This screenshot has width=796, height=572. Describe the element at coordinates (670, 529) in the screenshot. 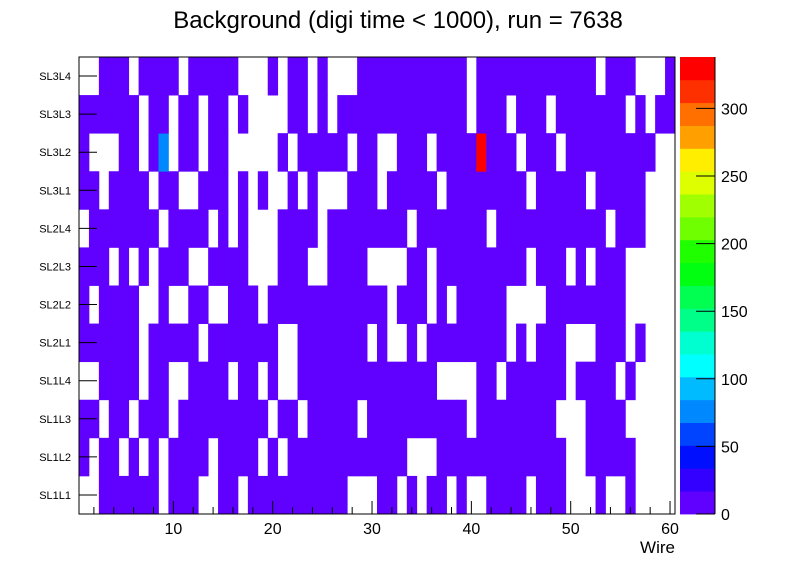

I see `x-tick-label: 60` at that location.